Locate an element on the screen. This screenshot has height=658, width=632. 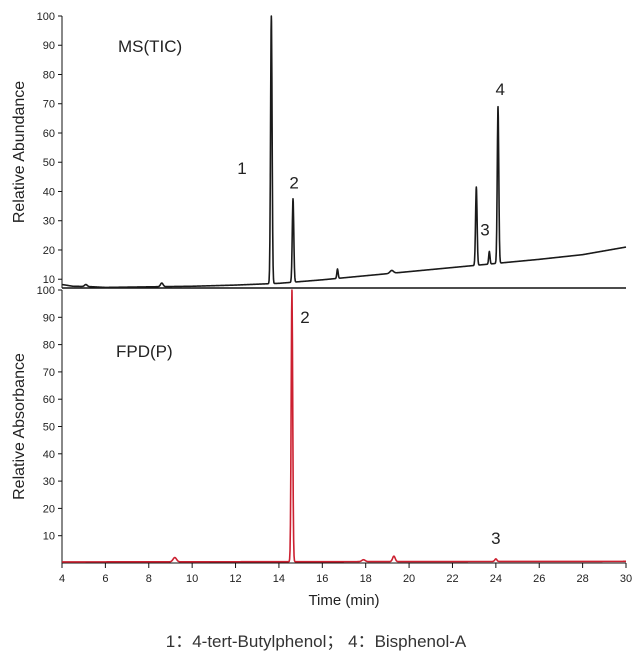
x-tick-label: 6 is located at coordinates (105, 579).